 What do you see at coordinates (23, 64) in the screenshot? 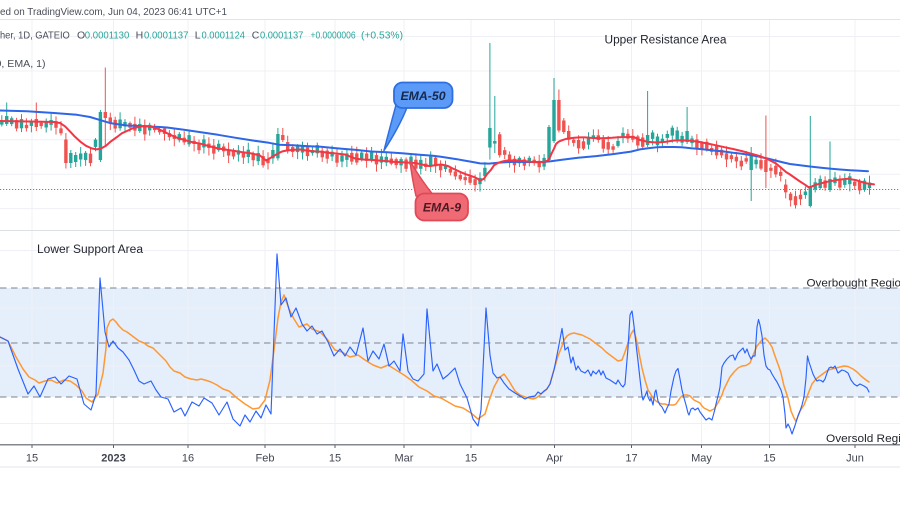
I see `svg-text: 0, EMA, 1)` at bounding box center [23, 64].